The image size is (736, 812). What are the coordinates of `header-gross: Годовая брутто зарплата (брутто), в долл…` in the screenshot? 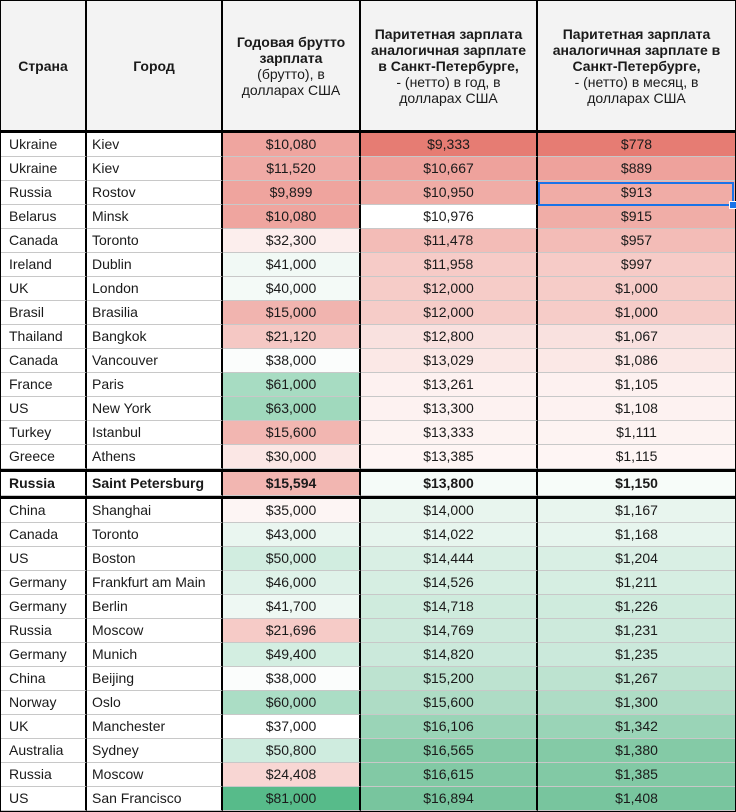 It's located at (292, 66).